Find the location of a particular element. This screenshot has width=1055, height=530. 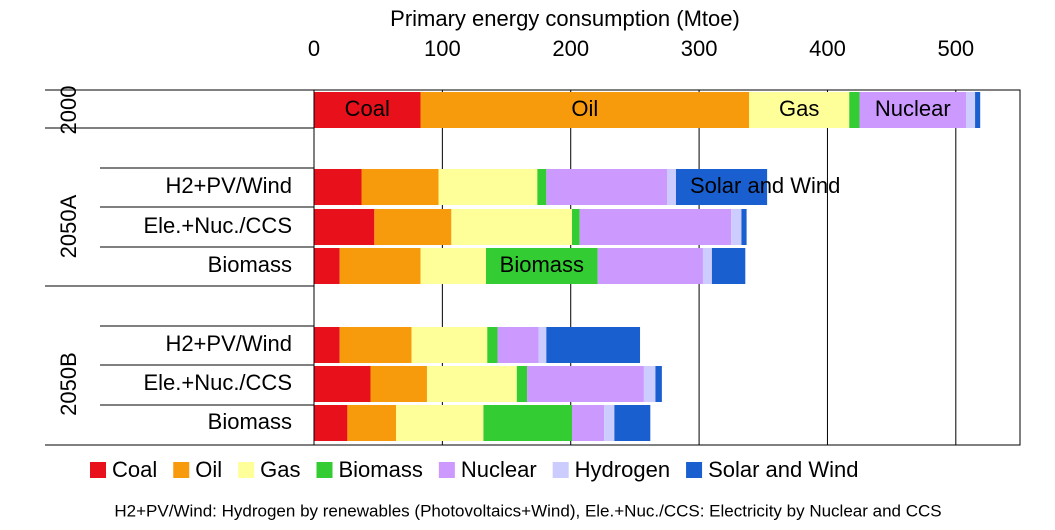

annotation: Nuclear is located at coordinates (913, 108).